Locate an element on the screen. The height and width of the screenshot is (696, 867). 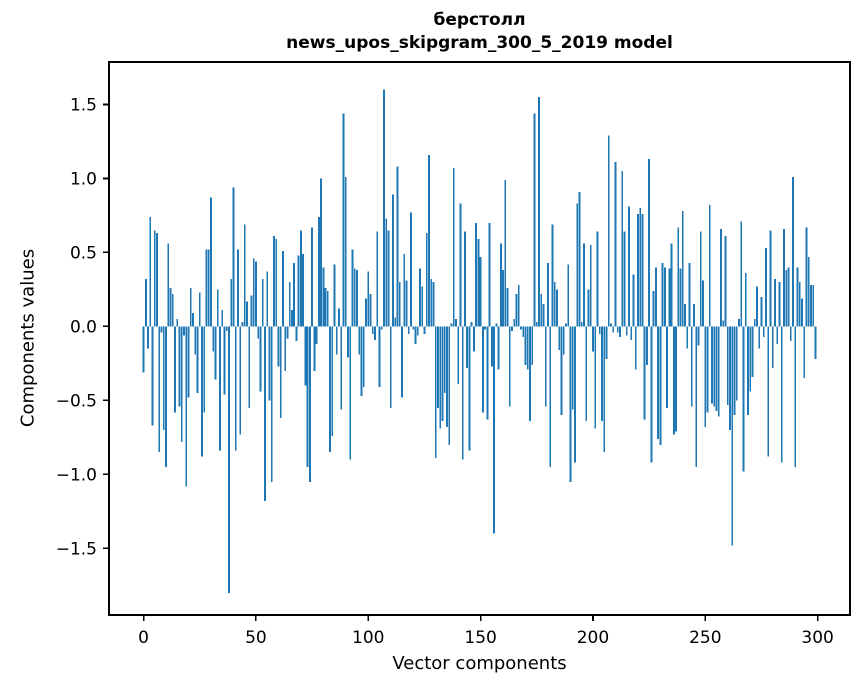
x-tick-label: 150 is located at coordinates (480, 638).